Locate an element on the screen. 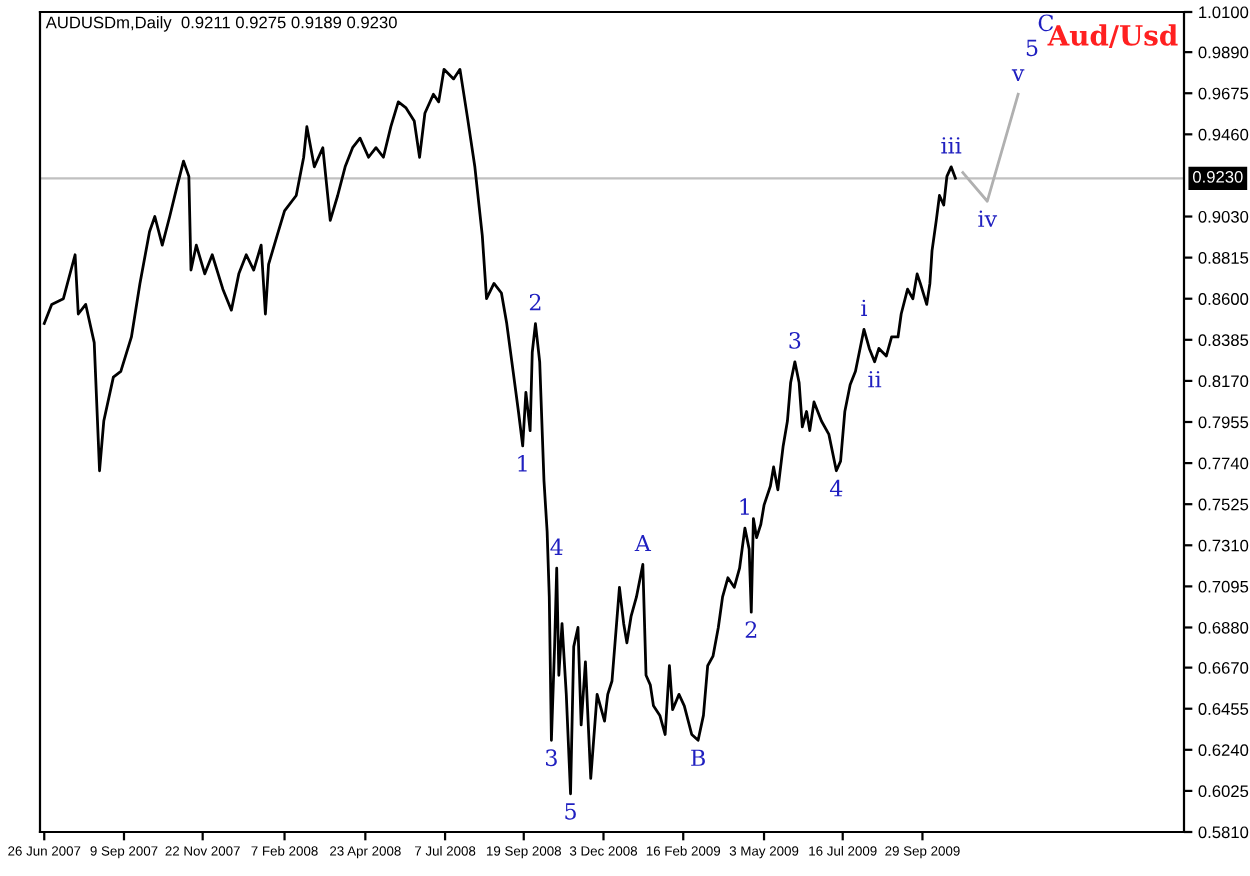  y-tick-label: 0.8170 is located at coordinates (1223, 381).